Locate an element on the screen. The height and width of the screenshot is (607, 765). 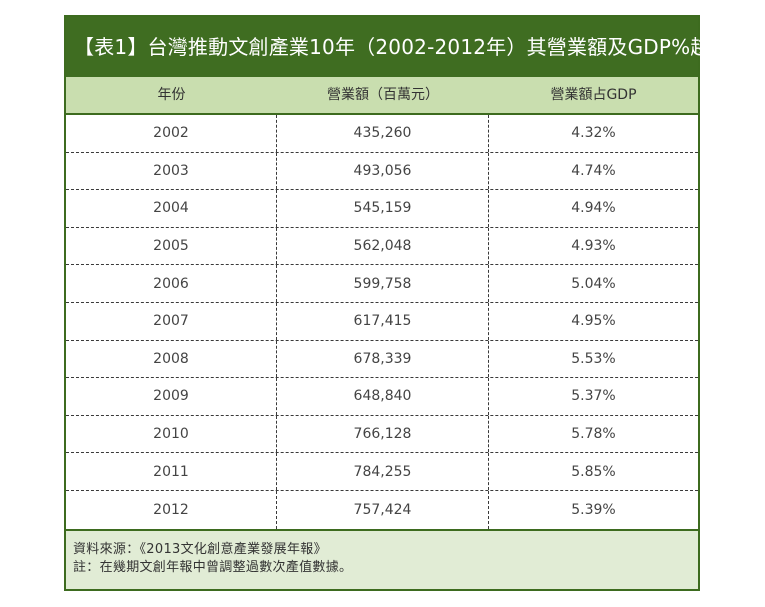
cell-year: 2004 is located at coordinates (171, 208).